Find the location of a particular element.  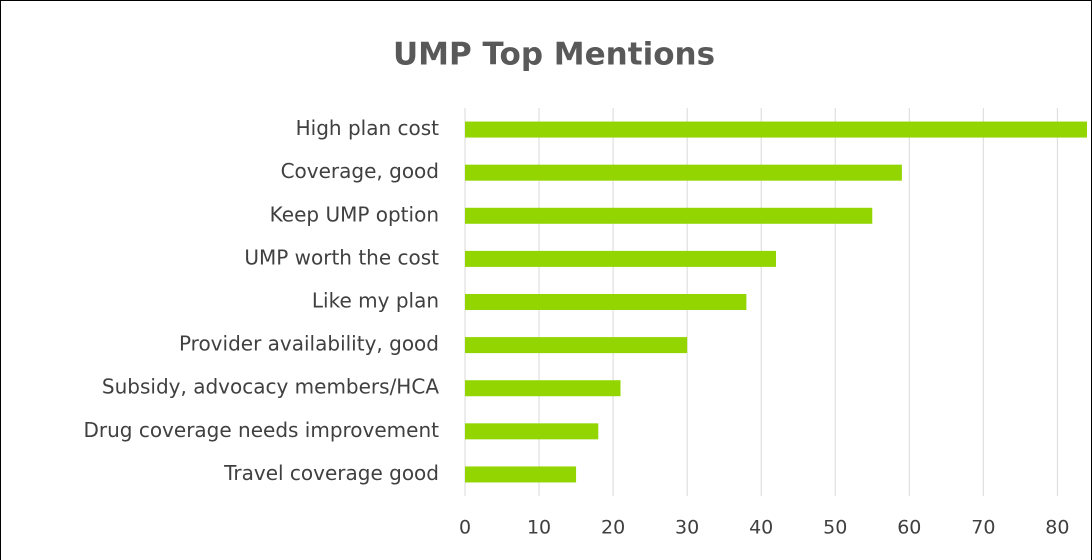

y-tick-label: Subsidy, advocacy members/HCA is located at coordinates (270, 387).